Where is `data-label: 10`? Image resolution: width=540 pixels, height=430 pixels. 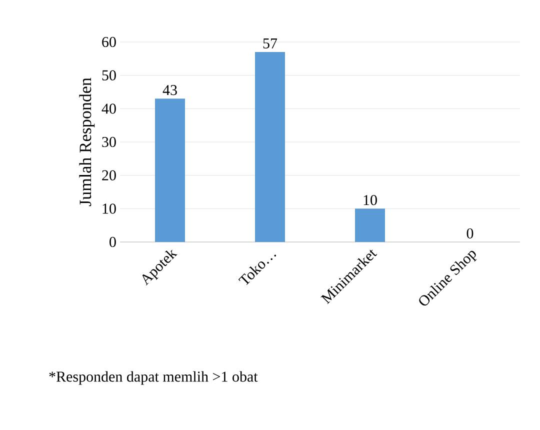
data-label: 10 is located at coordinates (370, 200).